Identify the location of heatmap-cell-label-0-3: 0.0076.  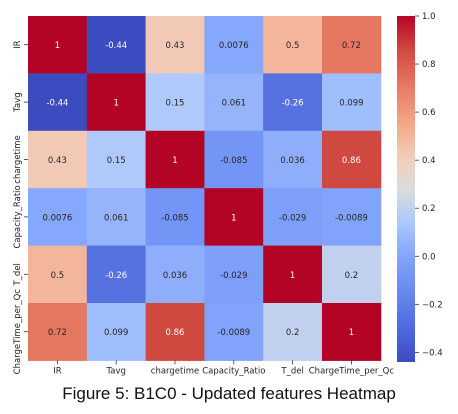
(234, 46).